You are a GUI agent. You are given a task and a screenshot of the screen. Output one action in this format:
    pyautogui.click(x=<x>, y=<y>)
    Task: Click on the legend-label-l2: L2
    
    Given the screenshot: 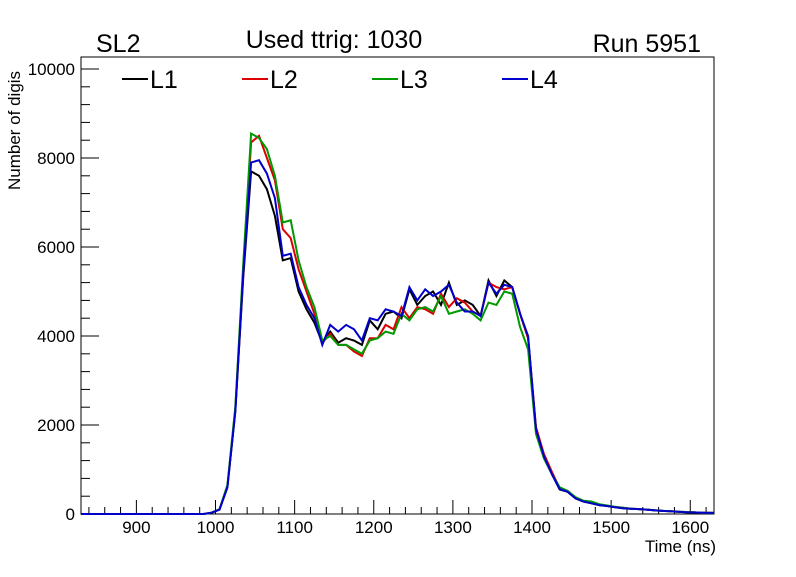 What is the action you would take?
    pyautogui.click(x=284, y=80)
    